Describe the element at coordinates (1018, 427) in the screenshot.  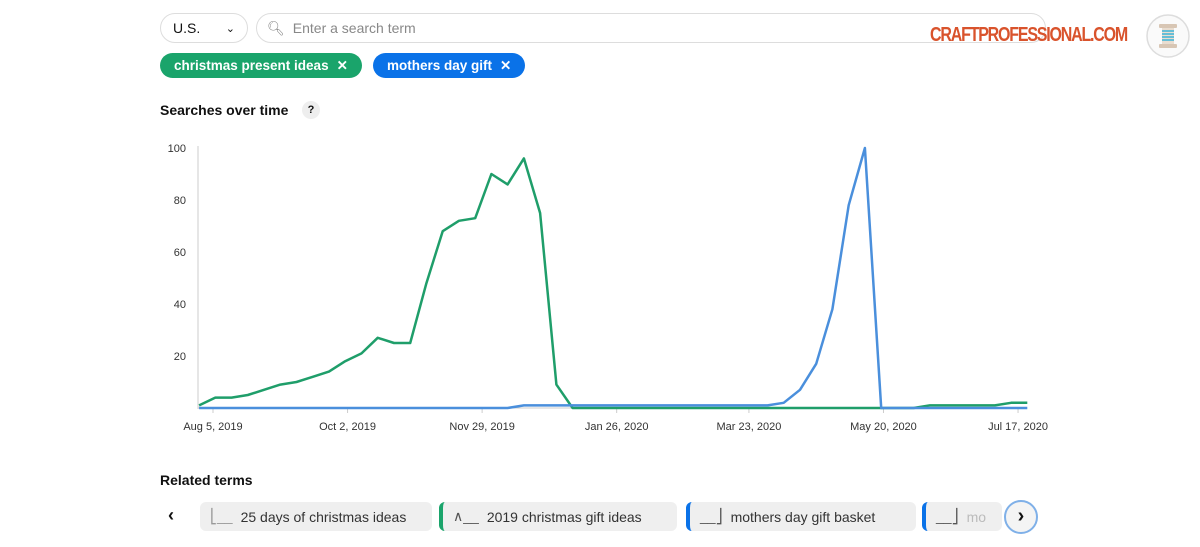
I see `x-tick-label: Jul 17, 2020` at that location.